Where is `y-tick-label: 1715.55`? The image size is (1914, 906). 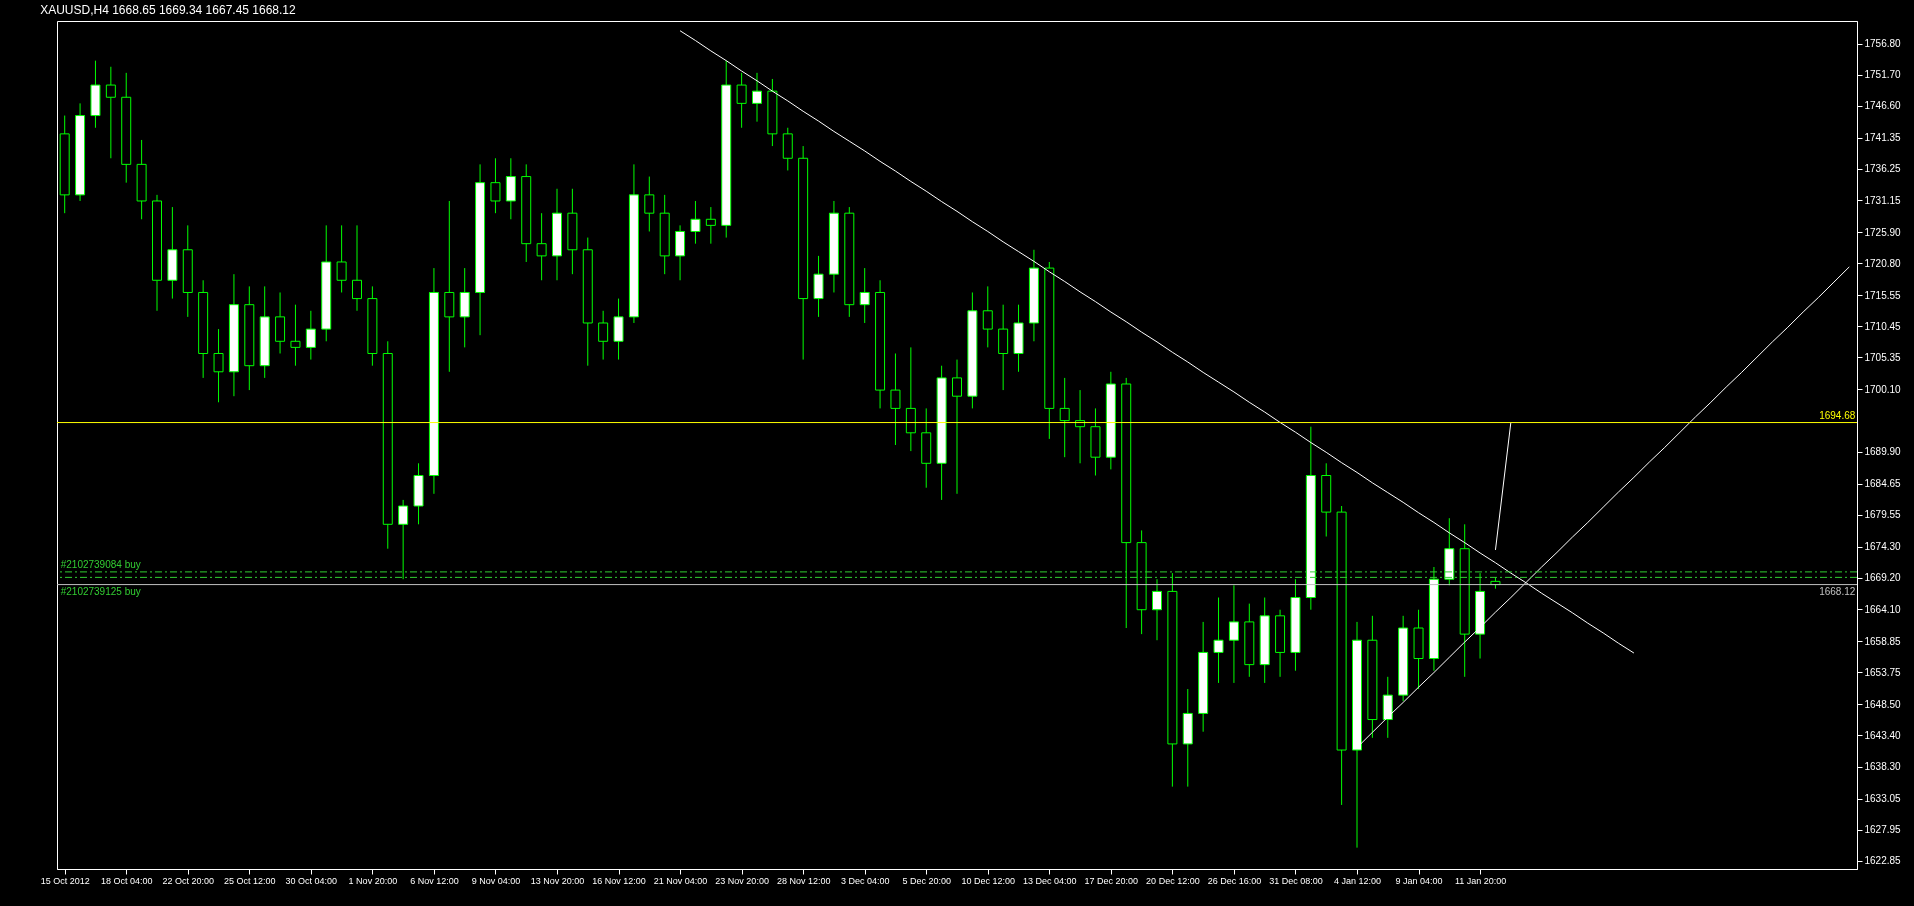 y-tick-label: 1715.55 is located at coordinates (1883, 295).